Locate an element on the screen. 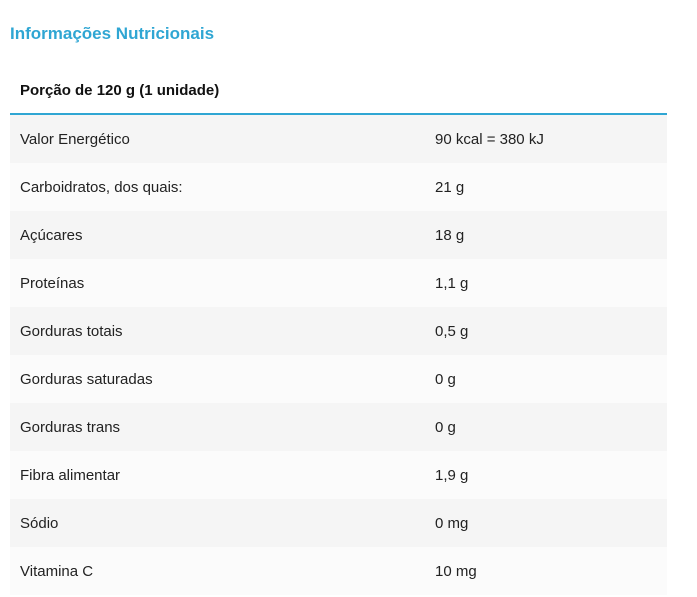 Image resolution: width=697 pixels, height=597 pixels. nutrient-name: Gorduras trans is located at coordinates (70, 427).